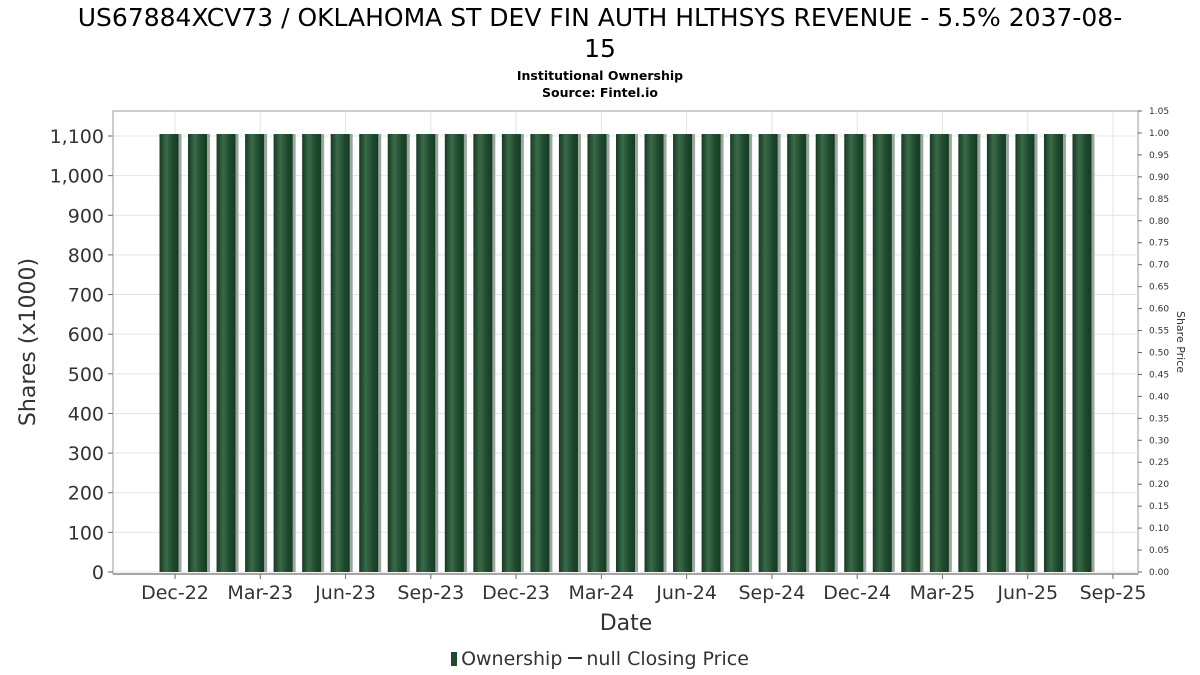 This screenshot has height=675, width=1200. Describe the element at coordinates (600, 75) in the screenshot. I see `chart-subtitle: Institutional Ownership` at that location.